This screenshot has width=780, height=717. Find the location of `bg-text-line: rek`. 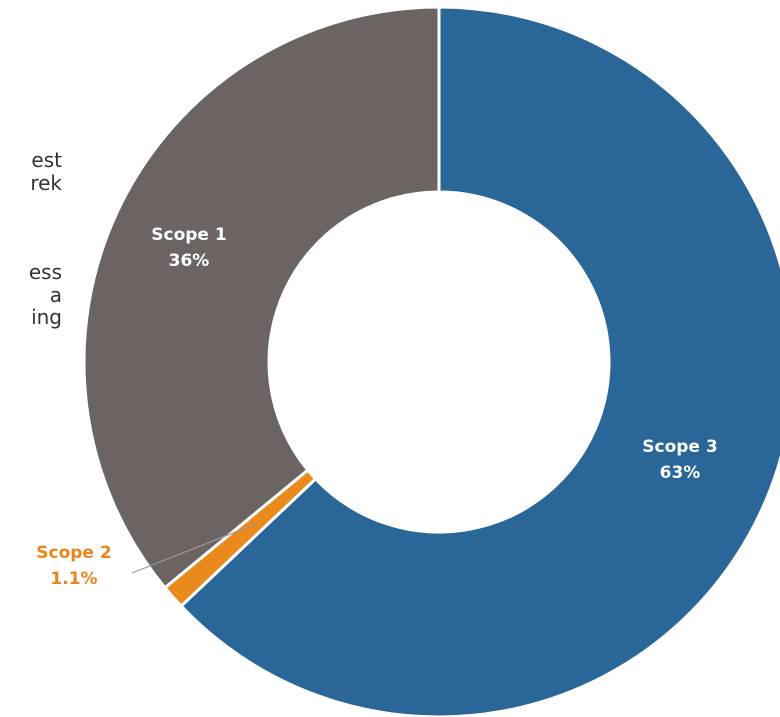

bg-text-line: rek is located at coordinates (46, 182).